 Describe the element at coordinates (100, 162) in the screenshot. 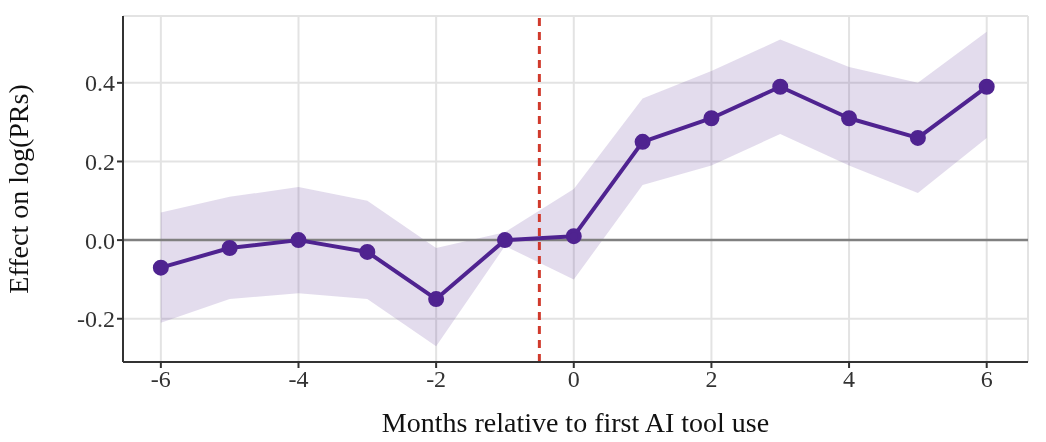

I see `y-tick-label: 0.2` at that location.